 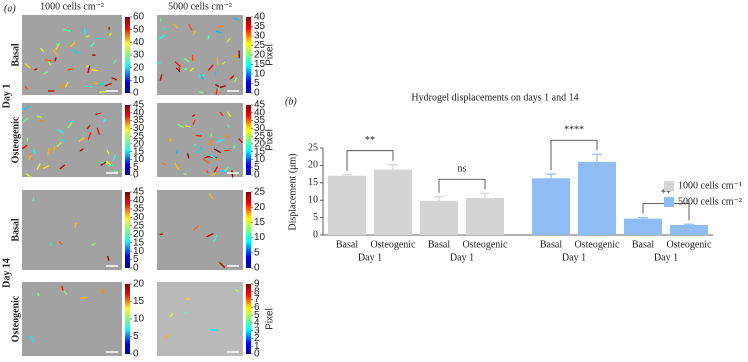 I want to click on significance-label: **, so click(x=666, y=193).